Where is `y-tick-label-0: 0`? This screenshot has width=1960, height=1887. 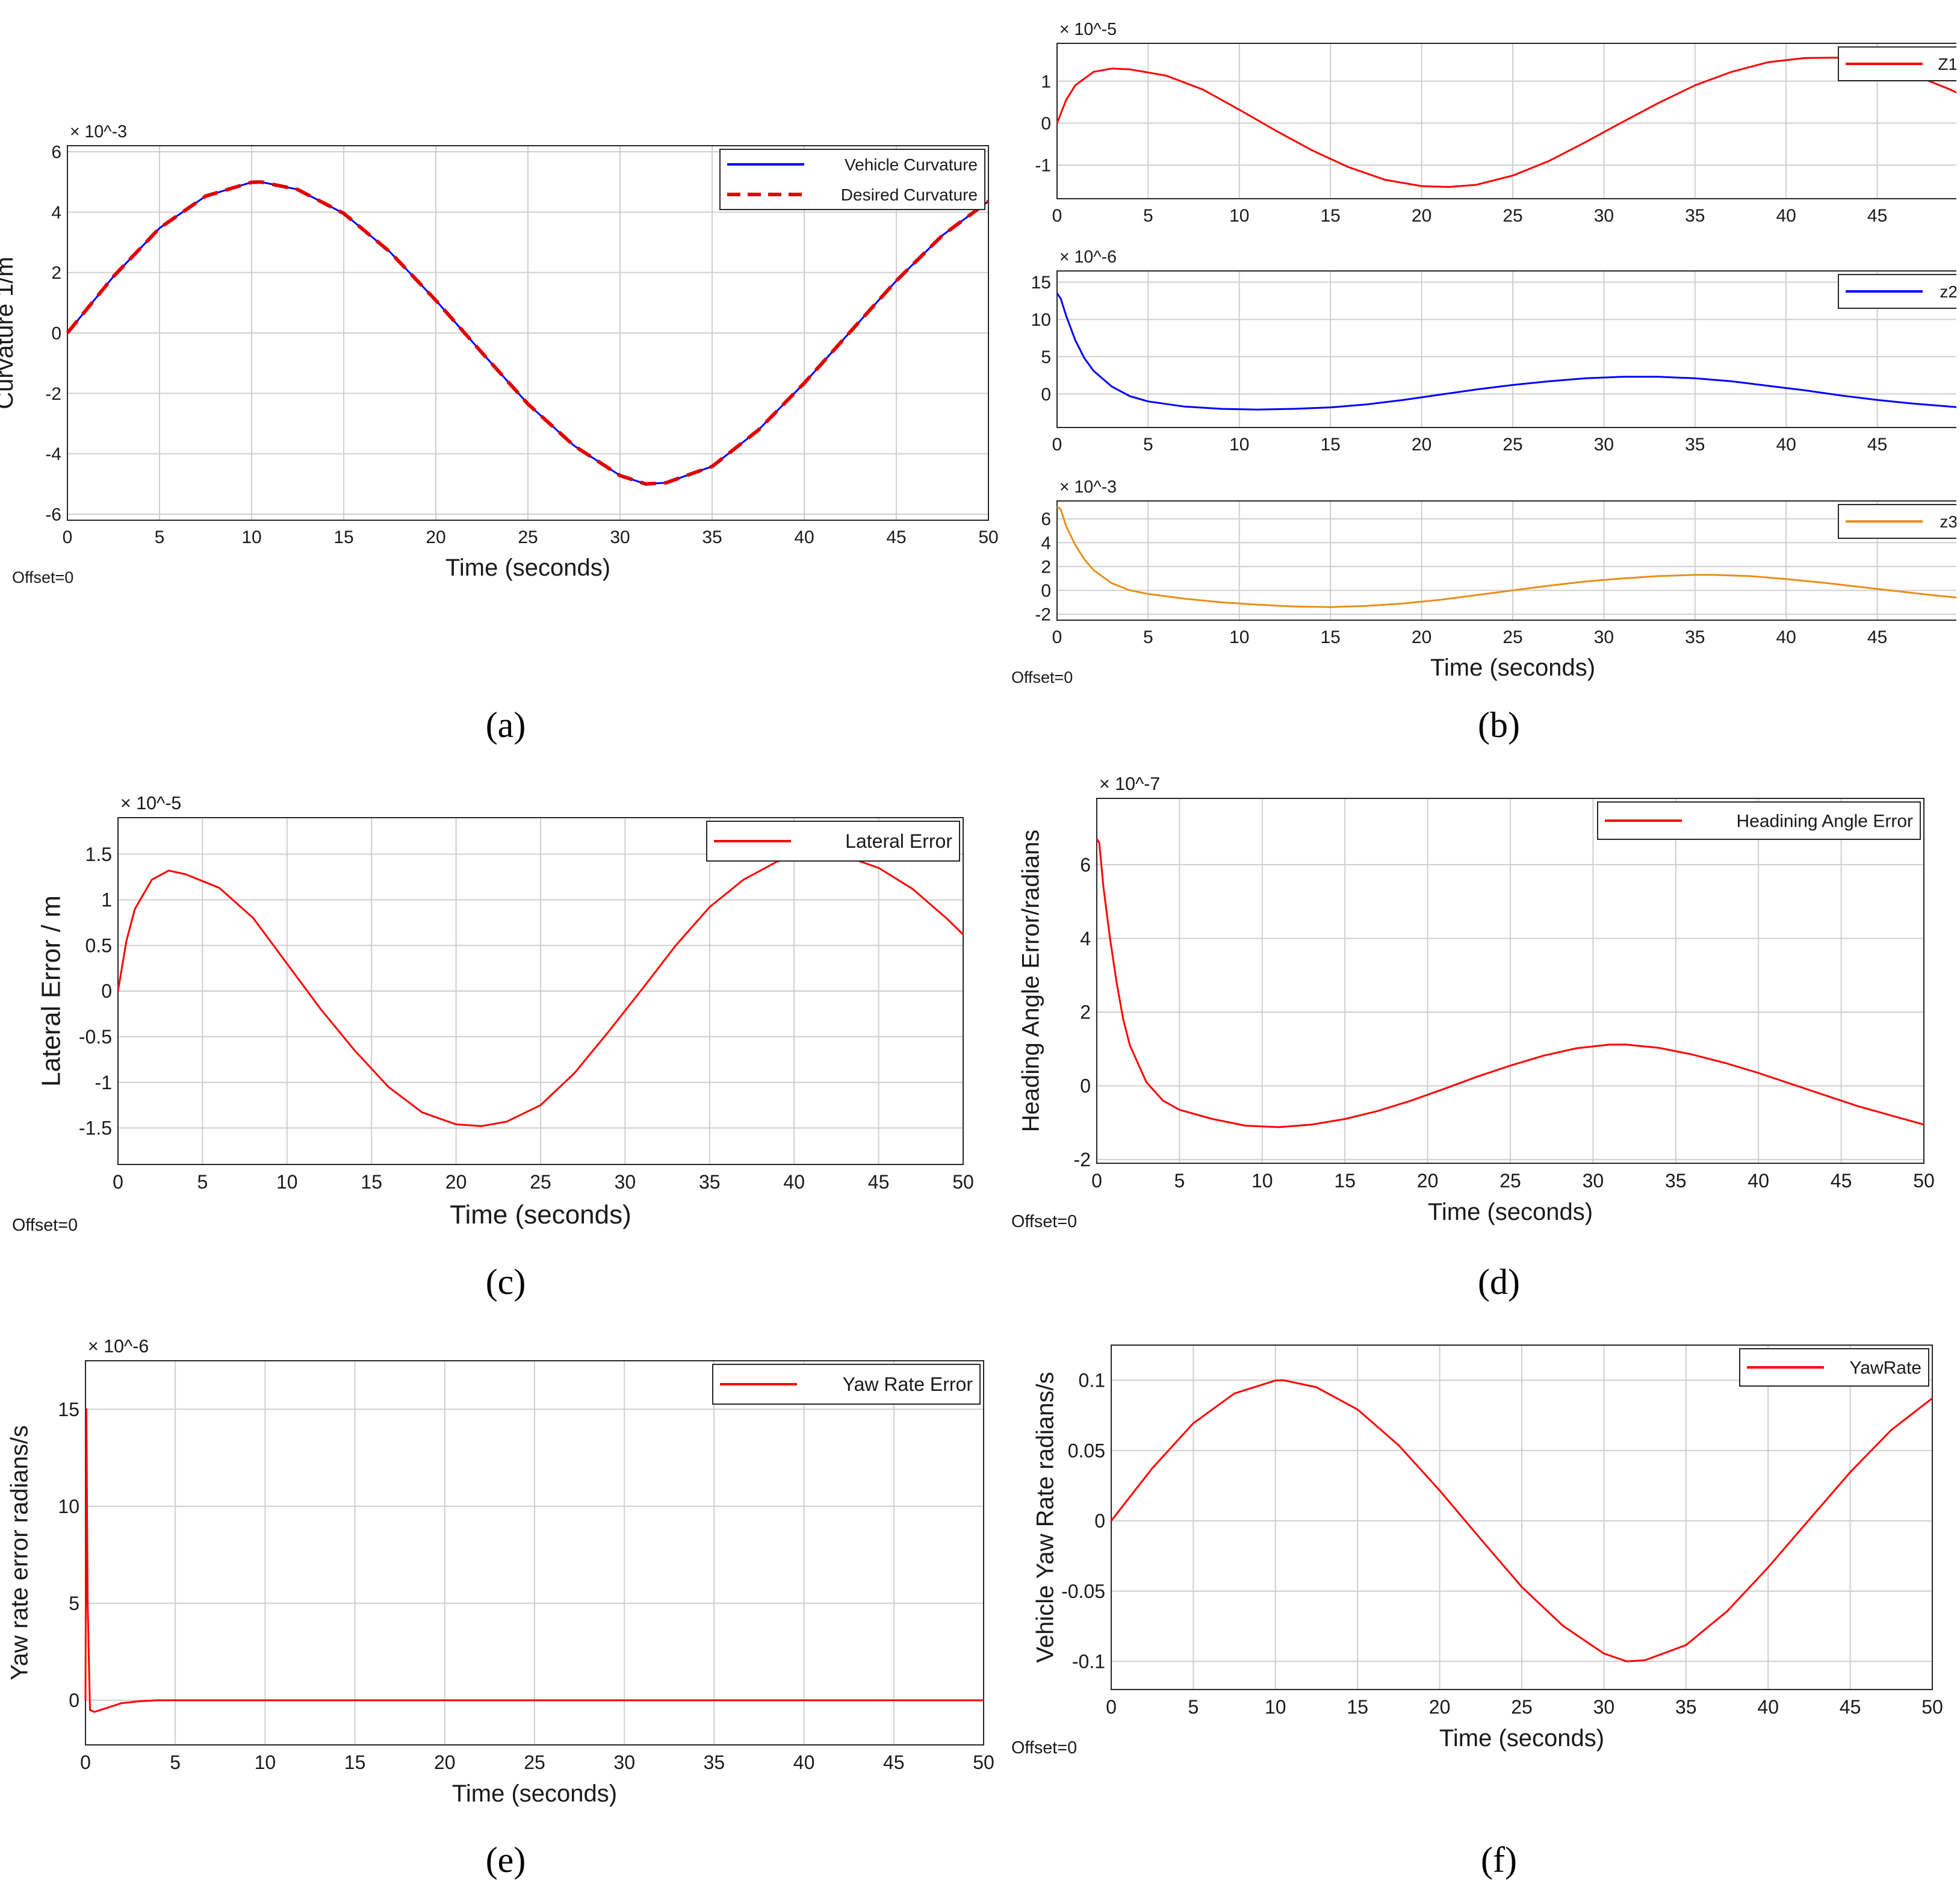
y-tick-label-0: 0 is located at coordinates (1046, 395).